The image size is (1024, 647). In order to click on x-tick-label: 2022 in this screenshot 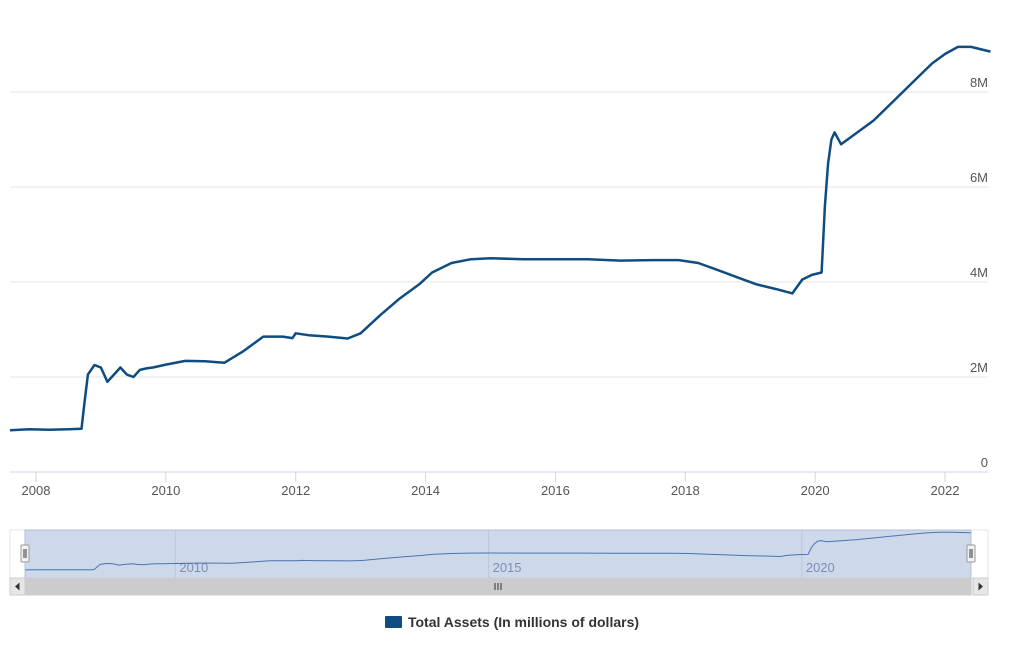, I will do `click(945, 490)`.